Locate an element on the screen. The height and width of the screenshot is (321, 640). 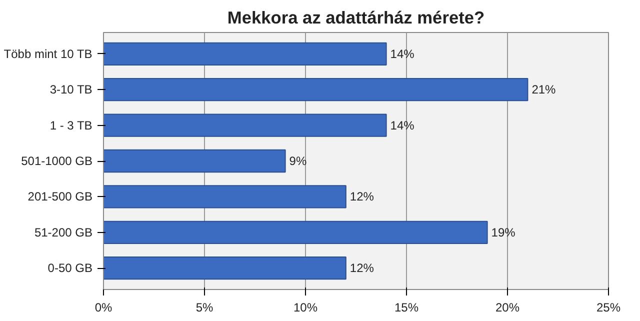
y-tick-label: Több mint 10 TB is located at coordinates (48, 53).